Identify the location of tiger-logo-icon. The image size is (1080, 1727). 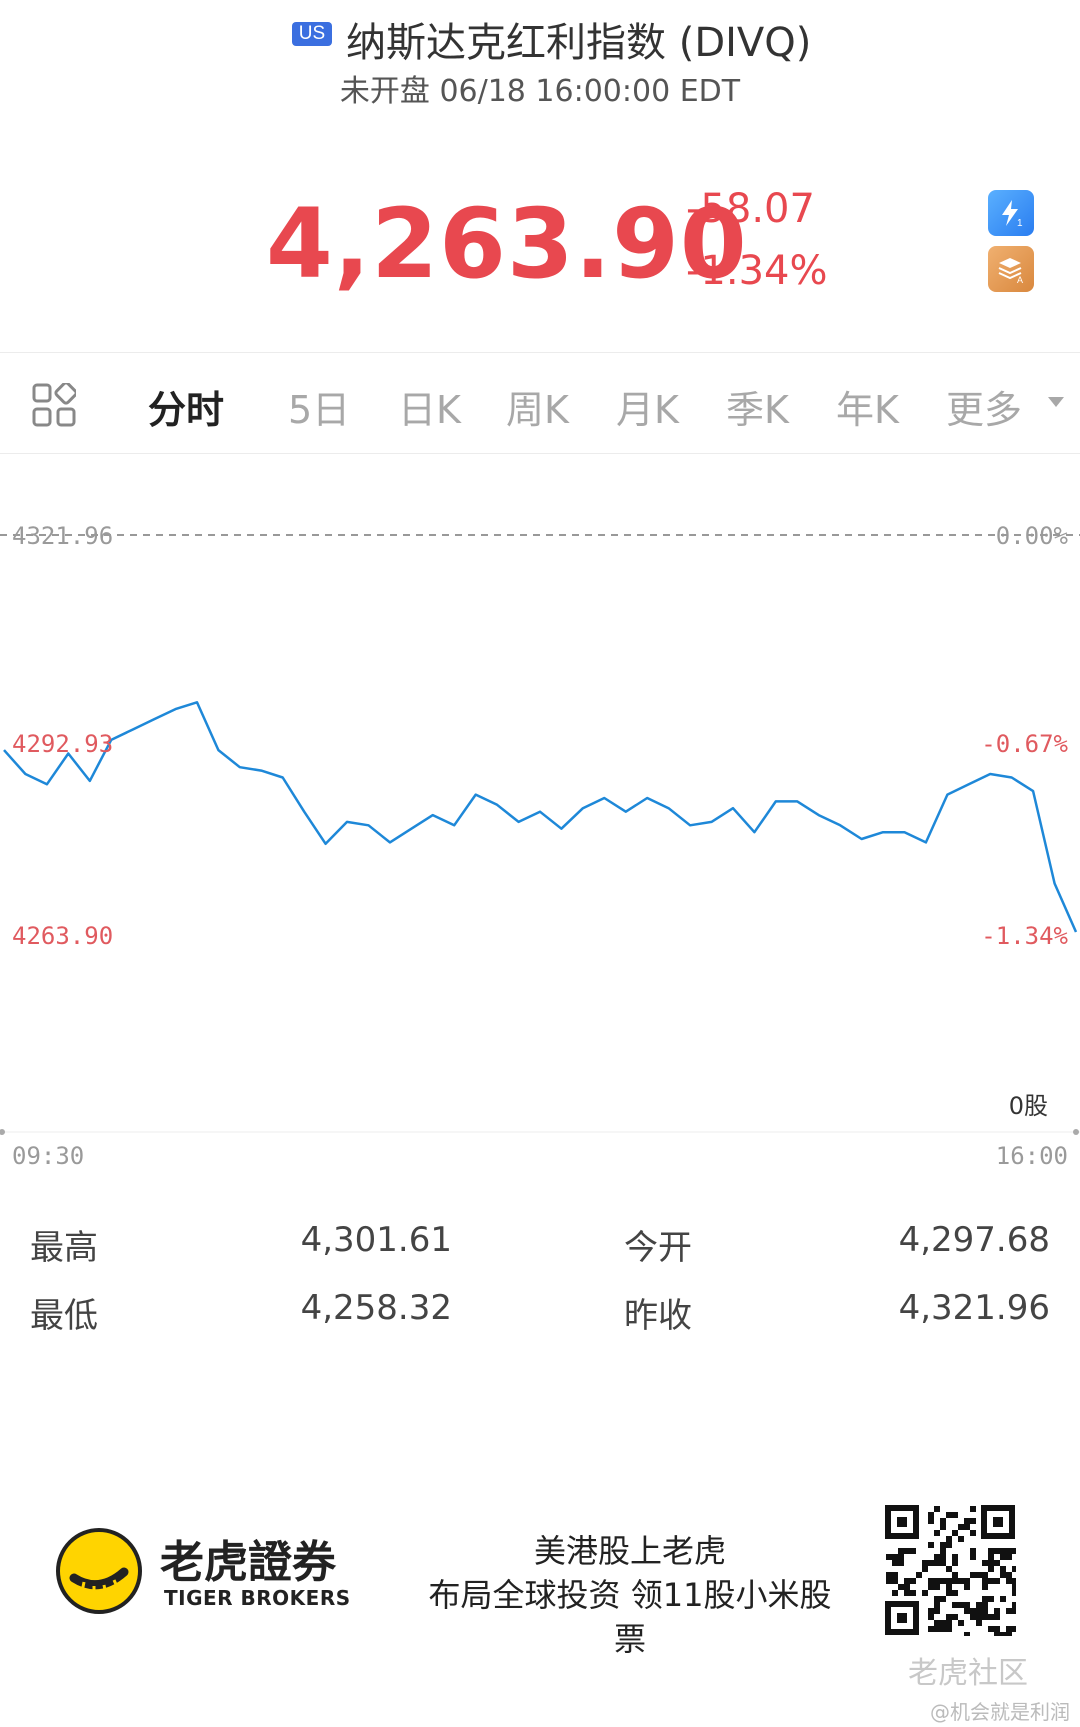
(99, 1571).